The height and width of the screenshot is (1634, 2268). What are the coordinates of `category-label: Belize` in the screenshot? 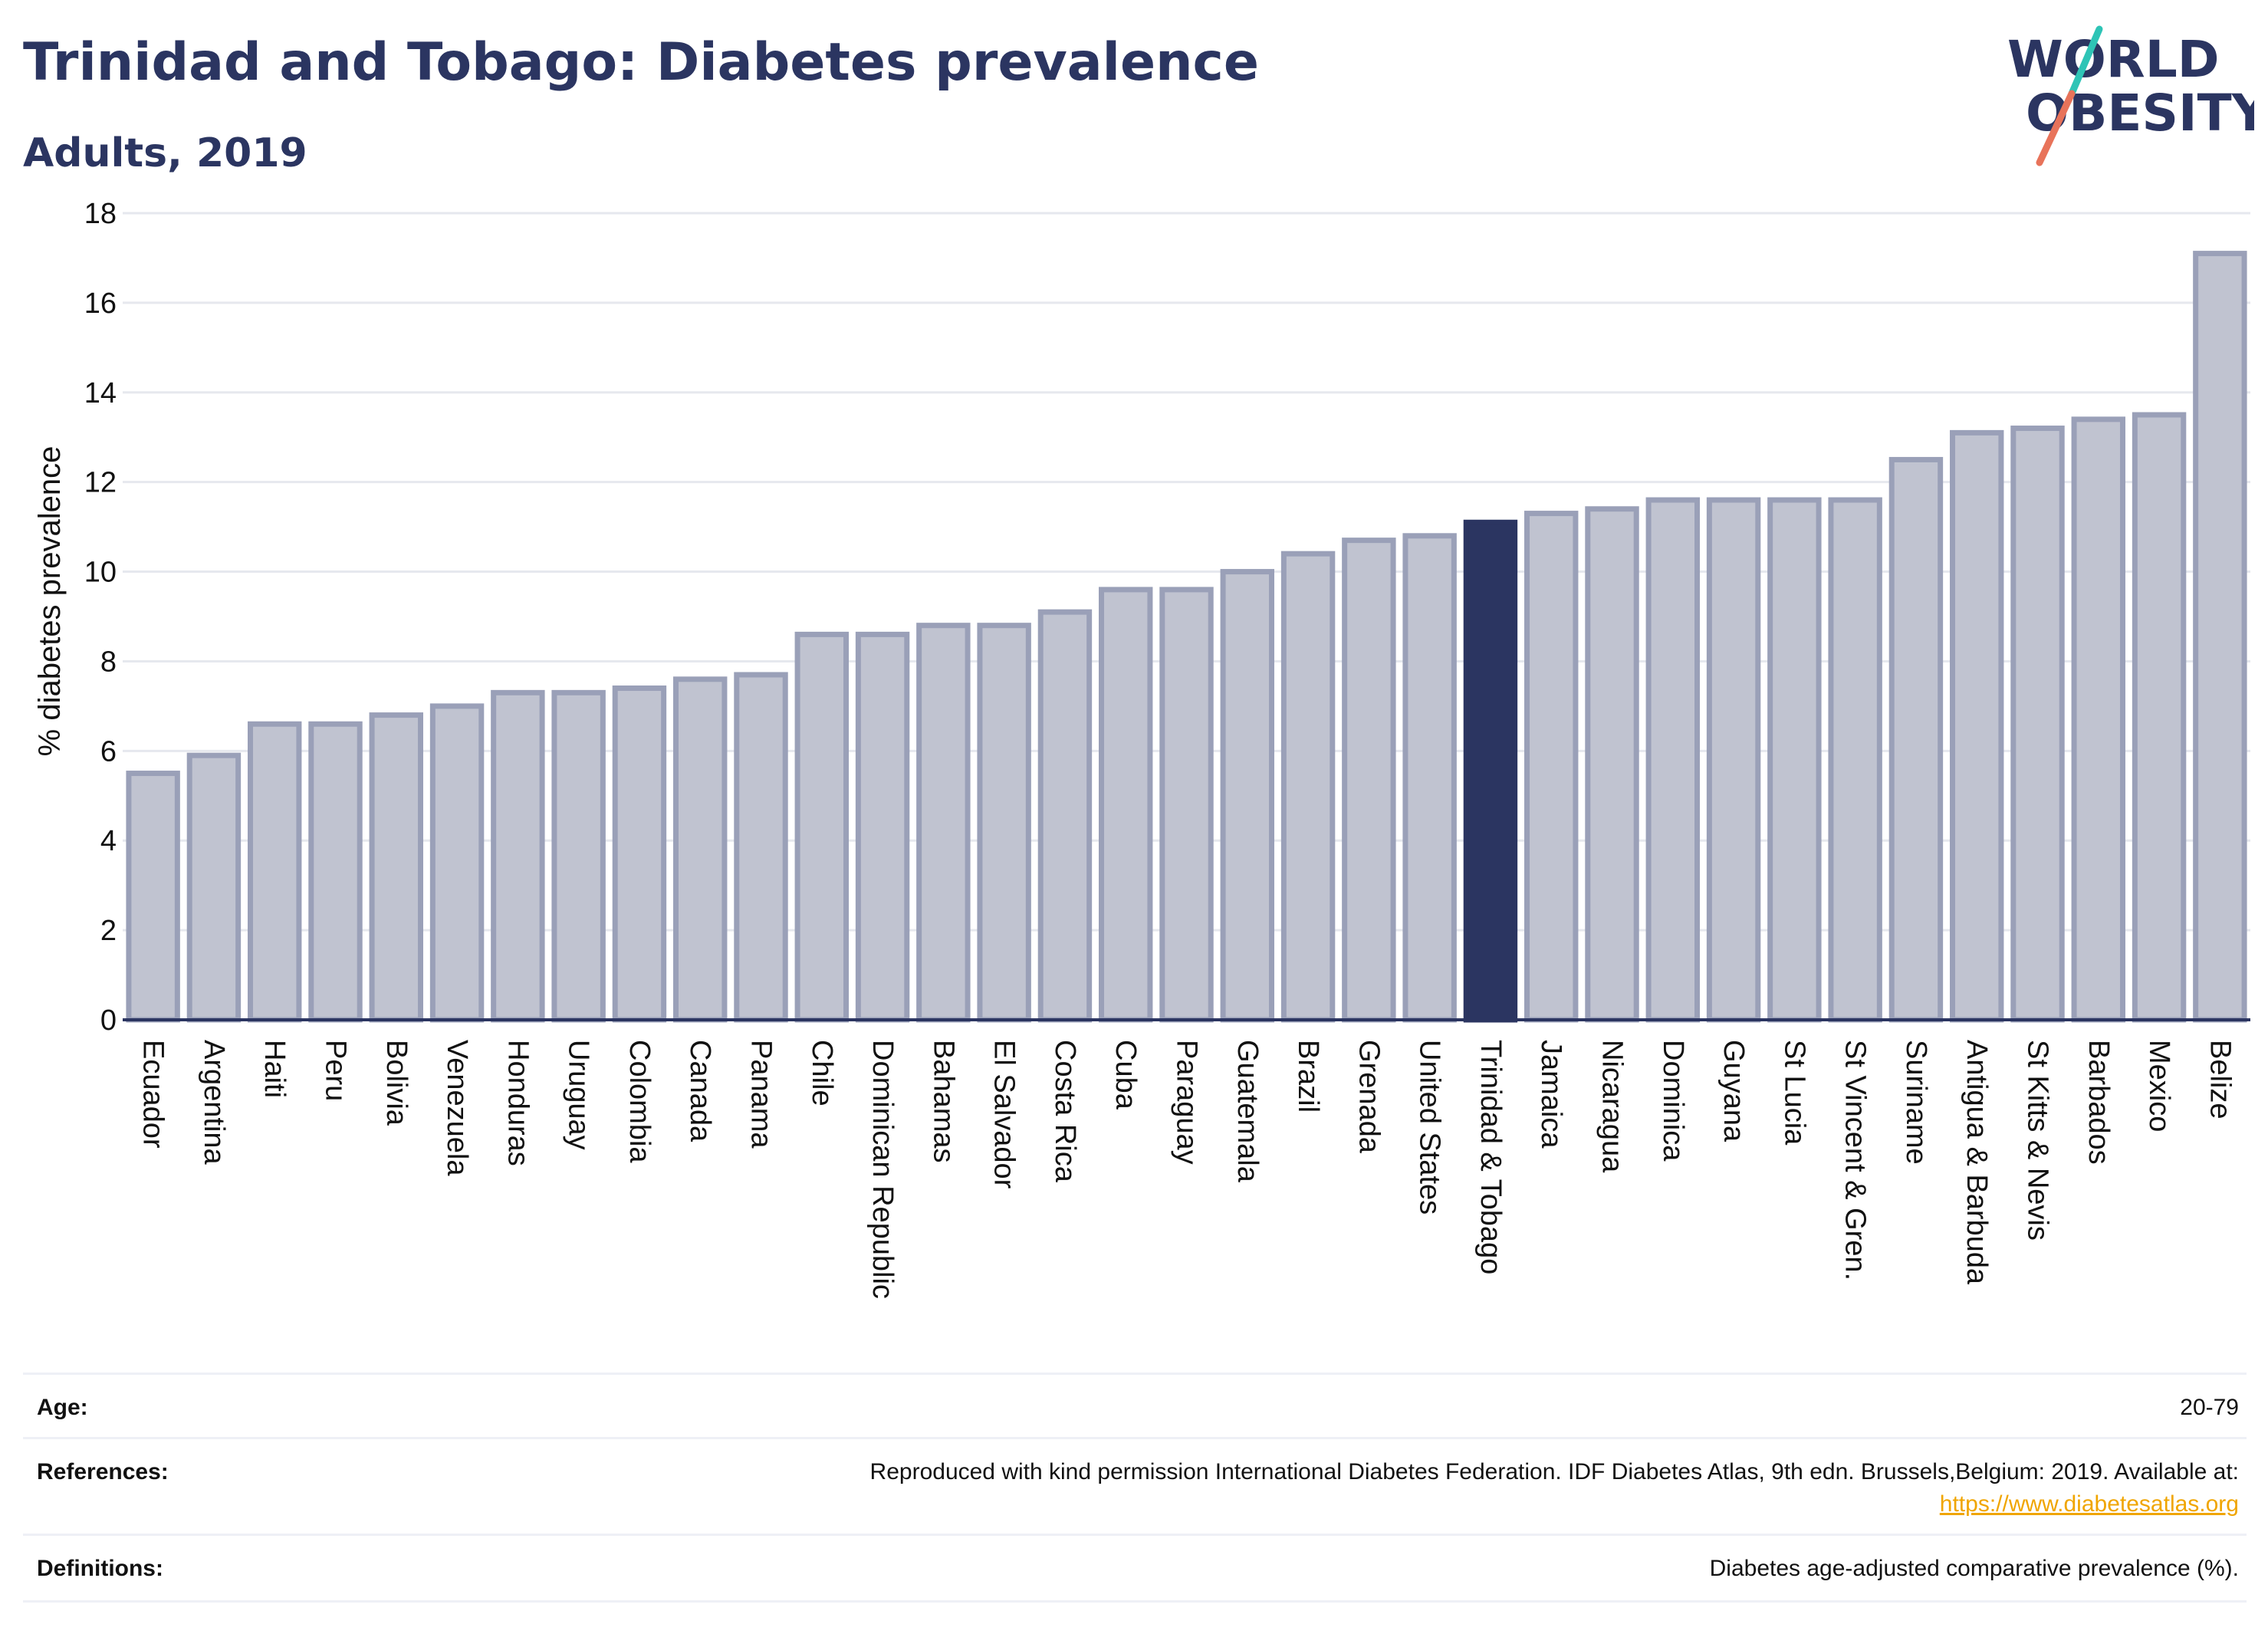 It's located at (2220, 1079).